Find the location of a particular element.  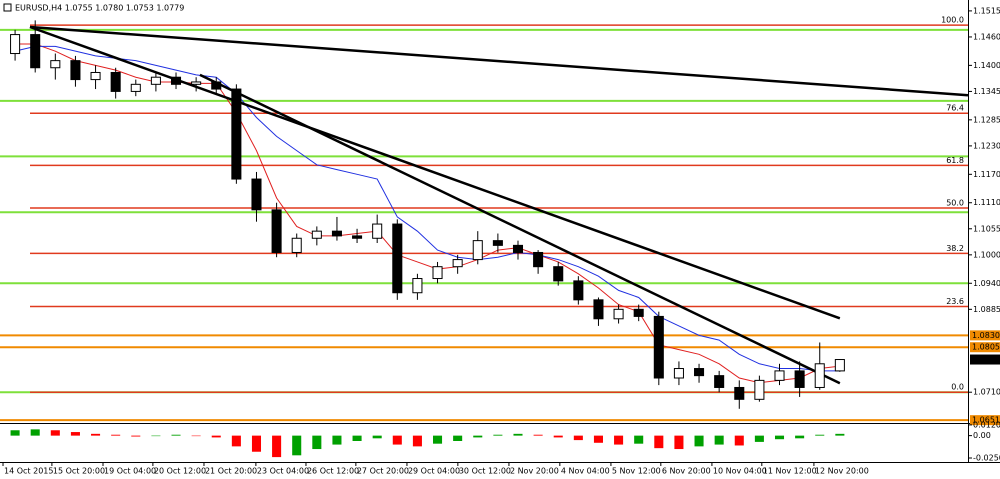

x-tick-label: 14 Oct 2015 is located at coordinates (28, 471).